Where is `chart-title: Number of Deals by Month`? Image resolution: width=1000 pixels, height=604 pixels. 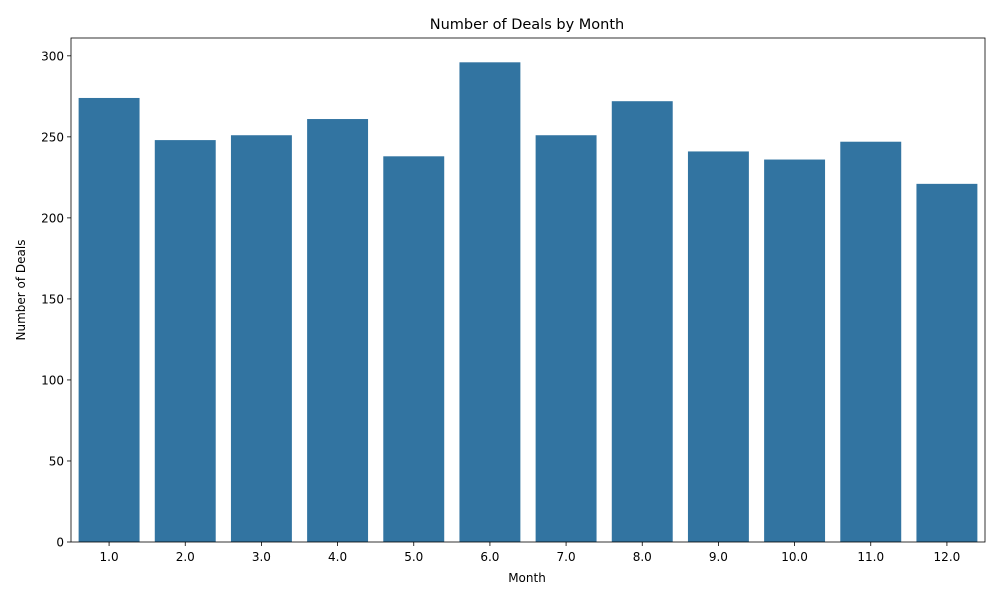 chart-title: Number of Deals by Month is located at coordinates (527, 25).